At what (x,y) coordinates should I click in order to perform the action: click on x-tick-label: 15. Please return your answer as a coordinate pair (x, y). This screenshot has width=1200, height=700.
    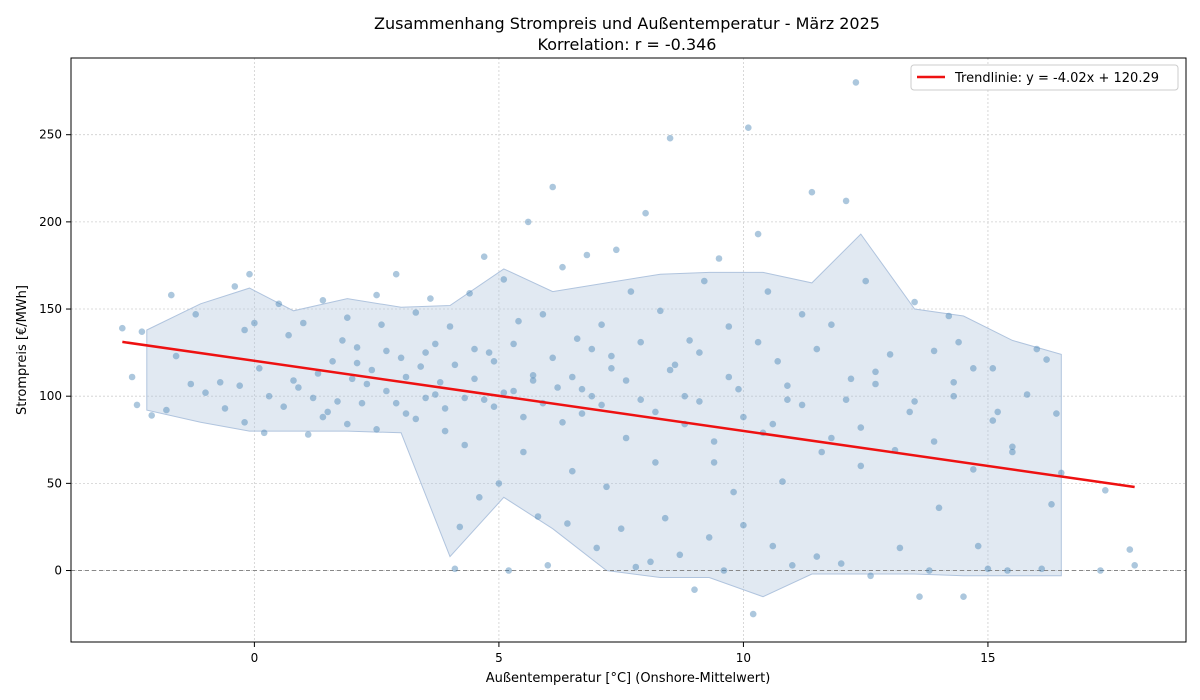
    Looking at the image, I should click on (987, 658).